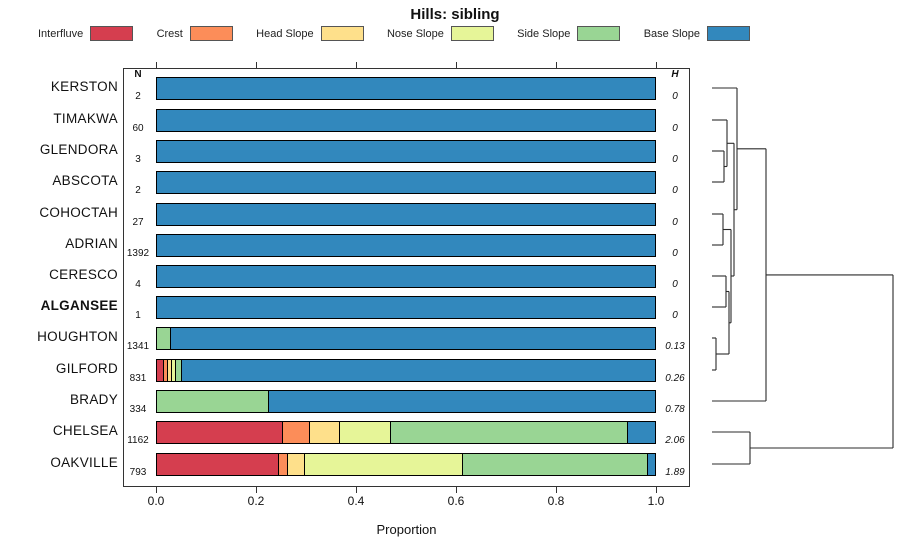 This screenshot has width=900, height=560. I want to click on n-value: 4, so click(138, 284).